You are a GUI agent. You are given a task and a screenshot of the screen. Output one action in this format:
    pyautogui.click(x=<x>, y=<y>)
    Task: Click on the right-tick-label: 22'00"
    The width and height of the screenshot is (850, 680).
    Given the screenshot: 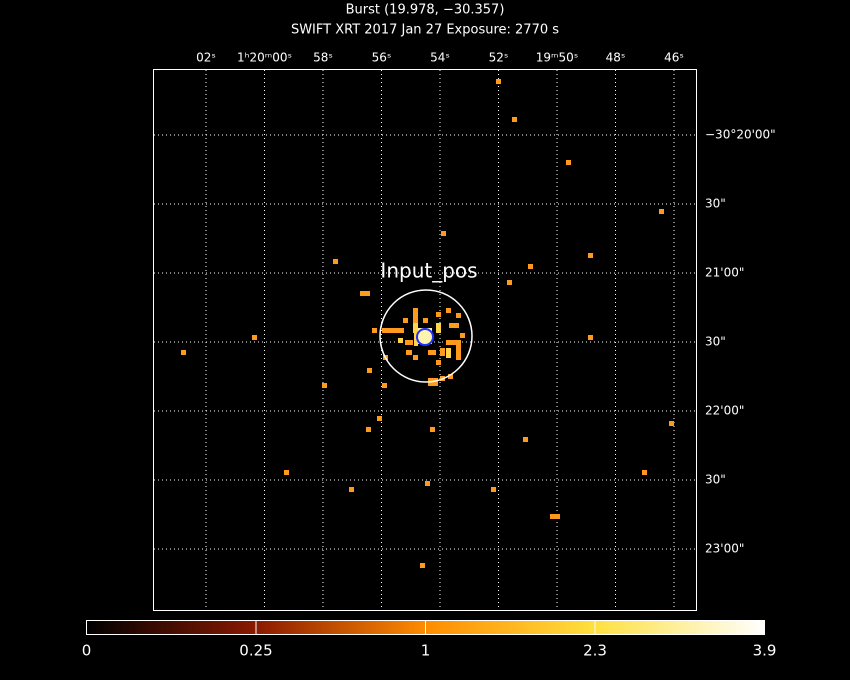 What is the action you would take?
    pyautogui.click(x=724, y=411)
    